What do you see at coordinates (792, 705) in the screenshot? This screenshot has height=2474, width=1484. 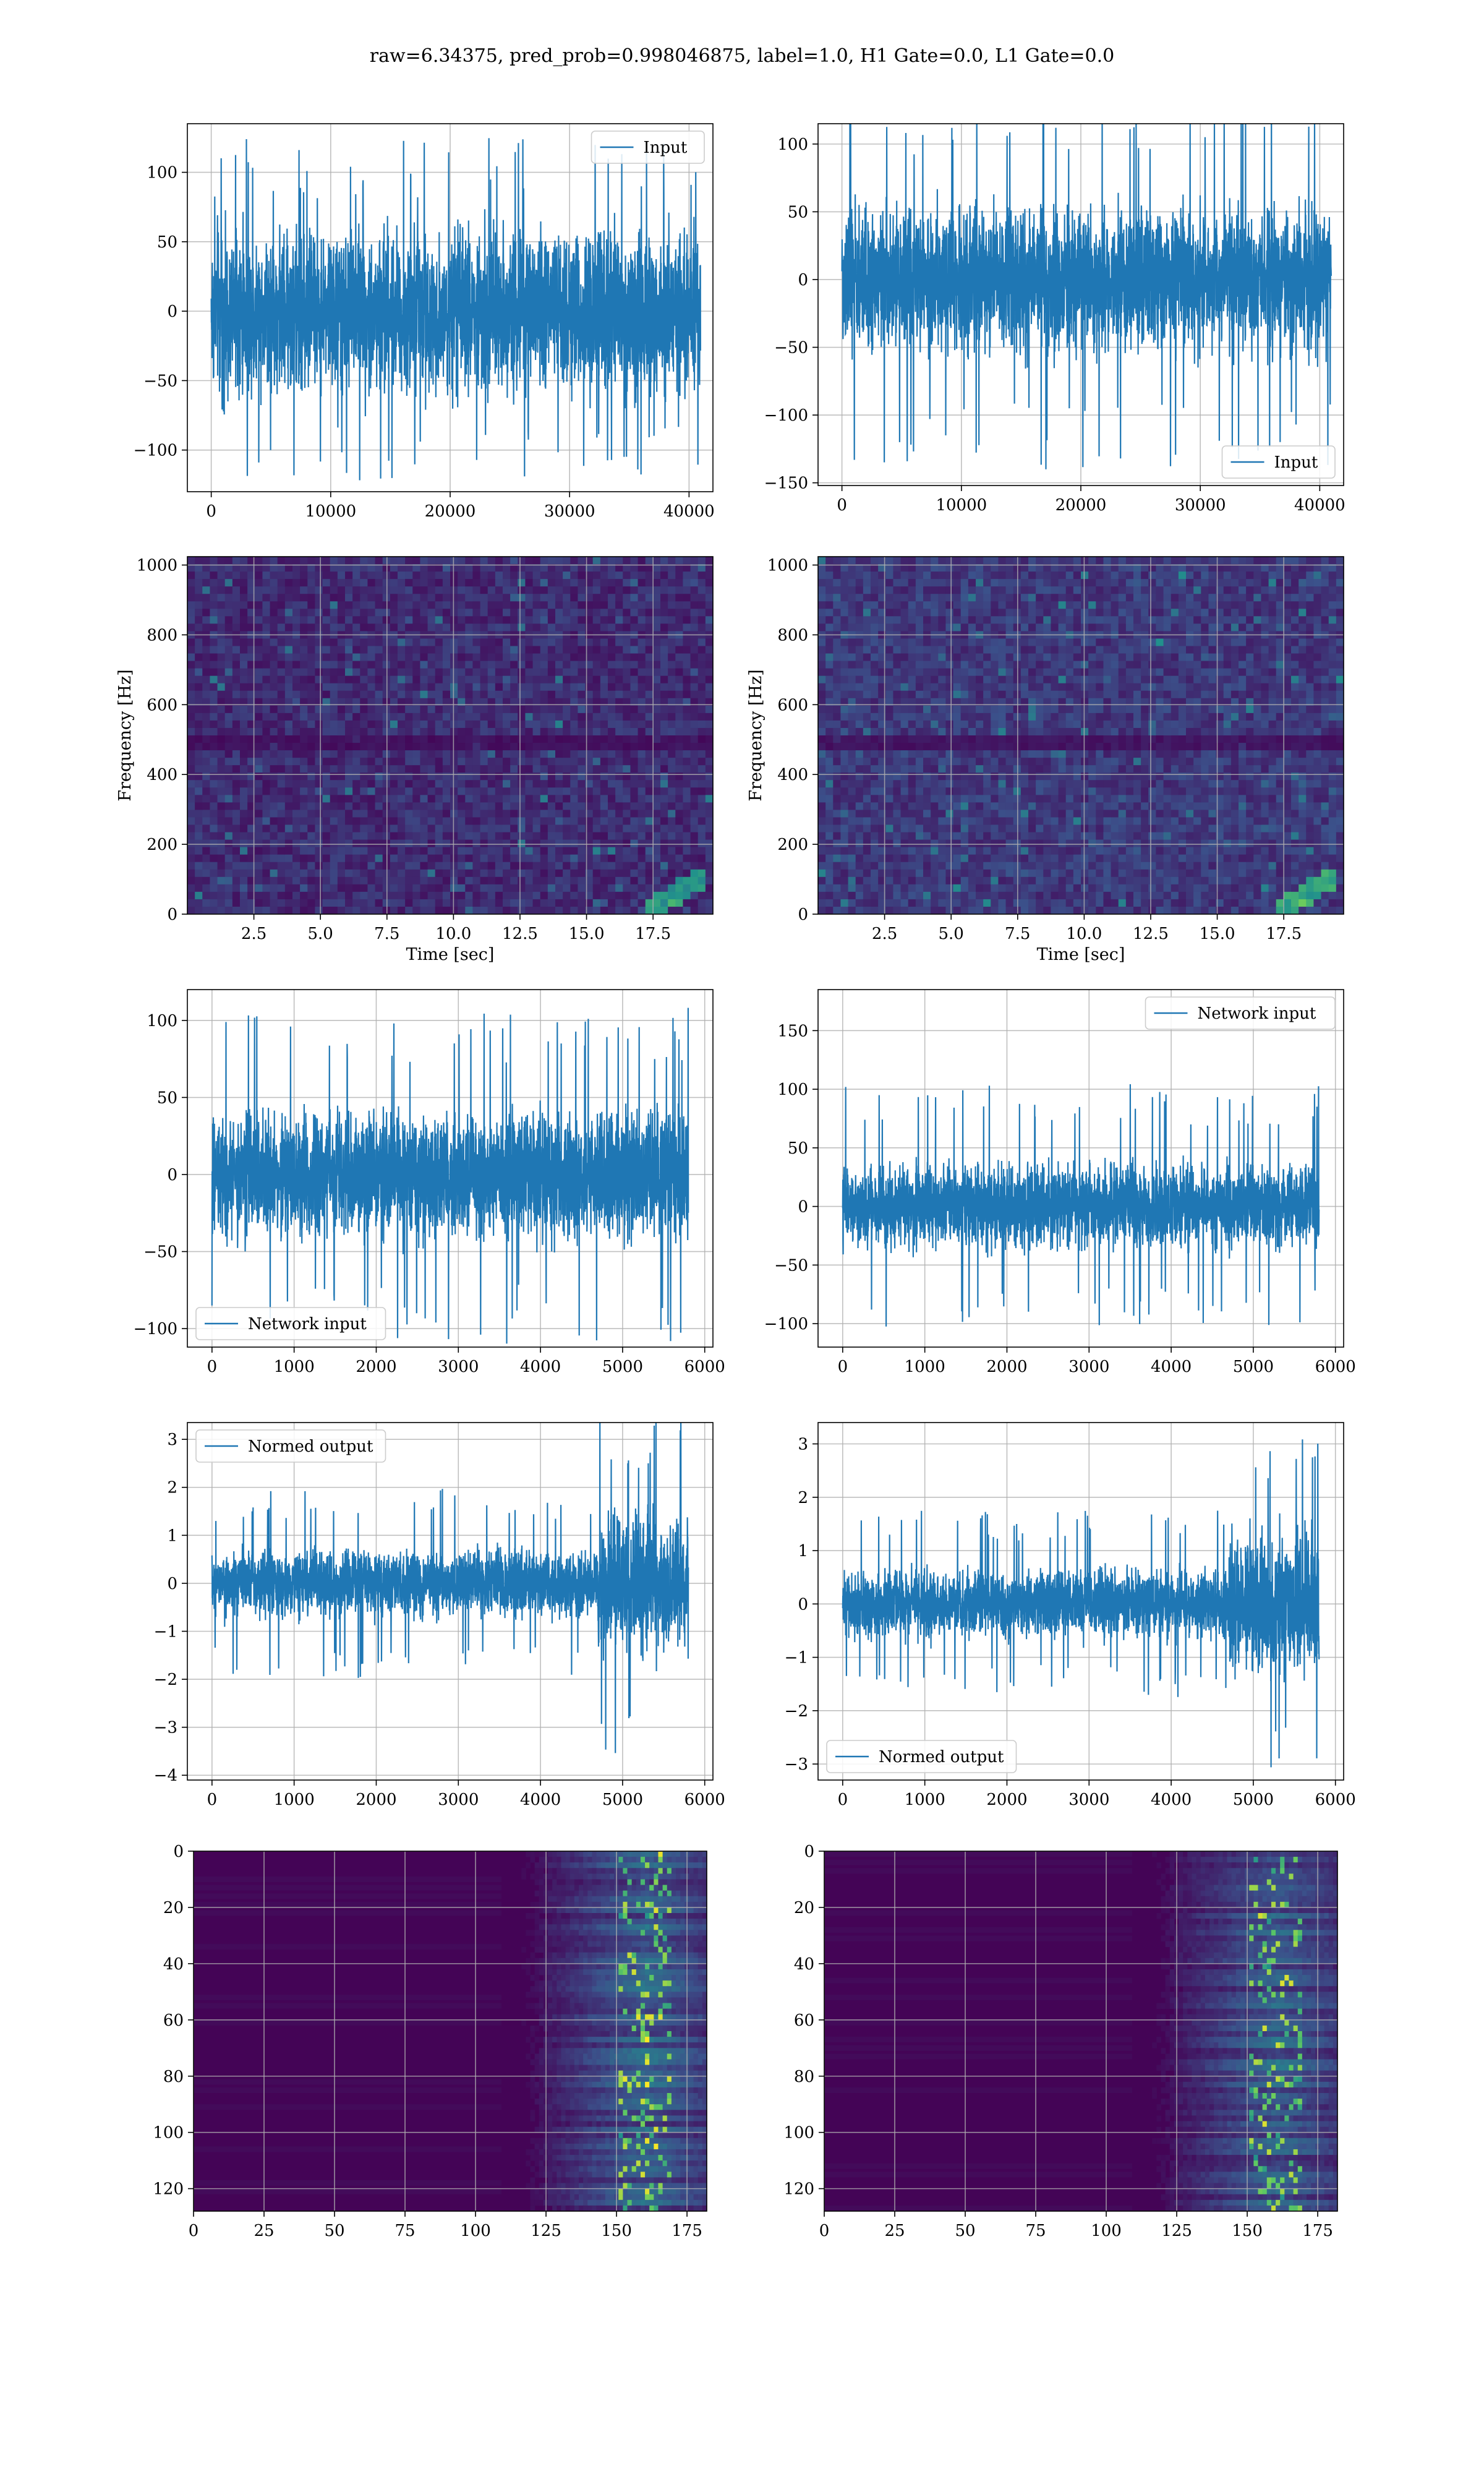 I see `spectrogram-l1-ytick-label: 600` at bounding box center [792, 705].